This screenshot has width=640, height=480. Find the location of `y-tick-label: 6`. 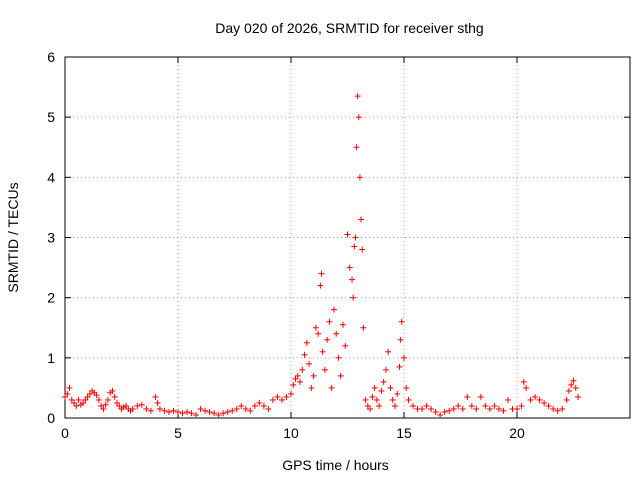

y-tick-label: 6 is located at coordinates (51, 57).